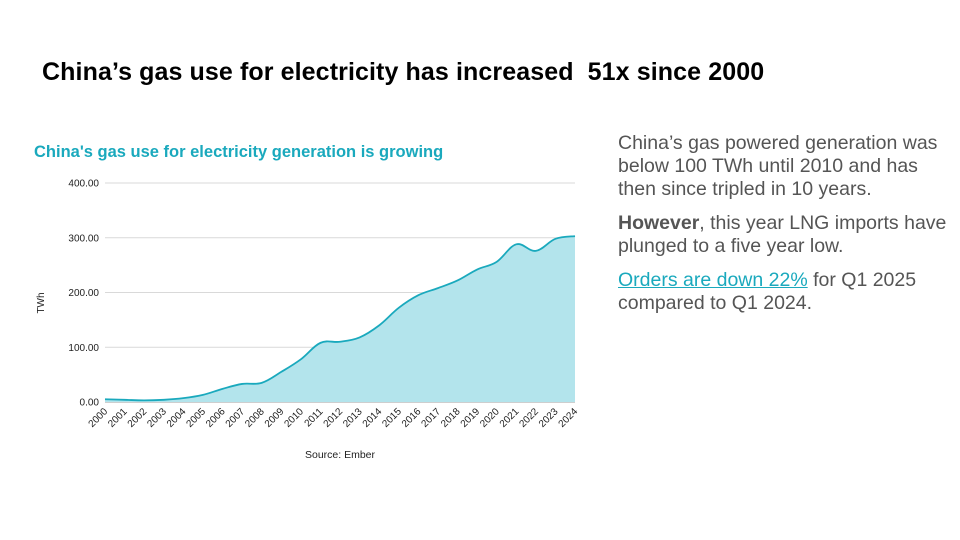 The image size is (960, 540). Describe the element at coordinates (490, 418) in the screenshot. I see `x-tick-label: 2020` at that location.